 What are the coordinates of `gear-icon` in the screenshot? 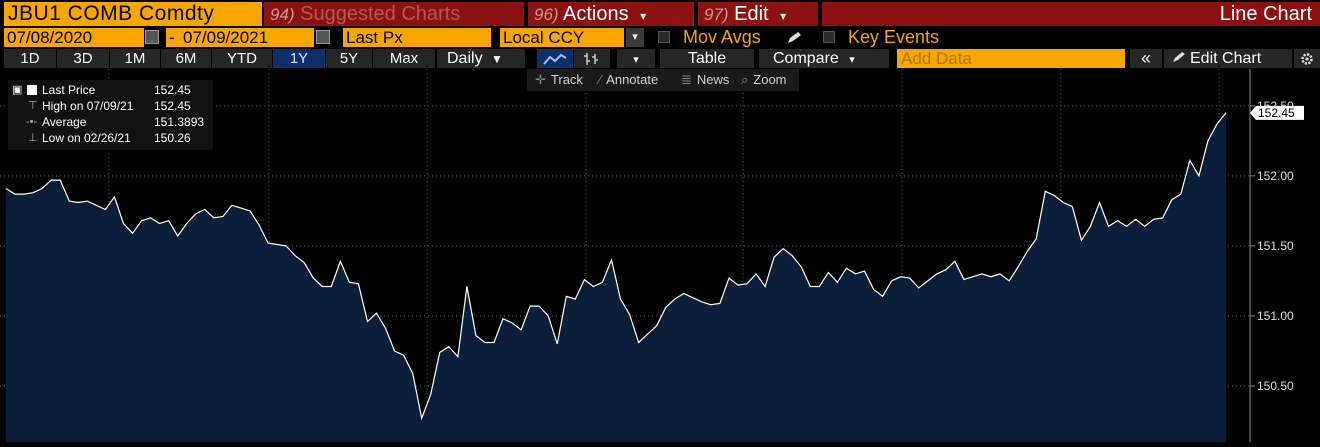 It's located at (1307, 59).